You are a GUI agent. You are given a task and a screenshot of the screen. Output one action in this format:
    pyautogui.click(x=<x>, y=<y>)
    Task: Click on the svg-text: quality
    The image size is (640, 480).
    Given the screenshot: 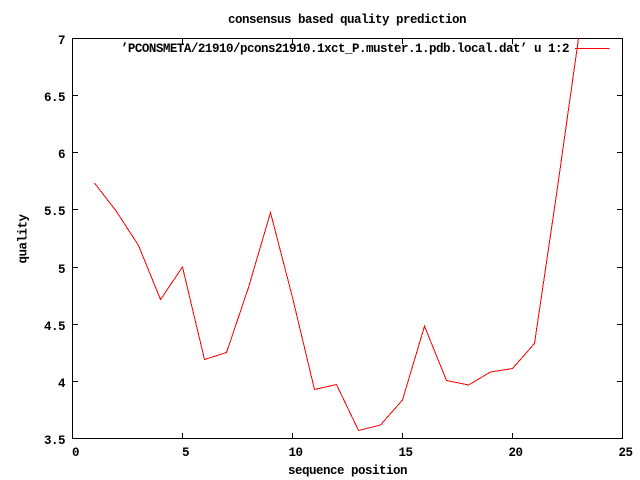 What is the action you would take?
    pyautogui.click(x=24, y=239)
    